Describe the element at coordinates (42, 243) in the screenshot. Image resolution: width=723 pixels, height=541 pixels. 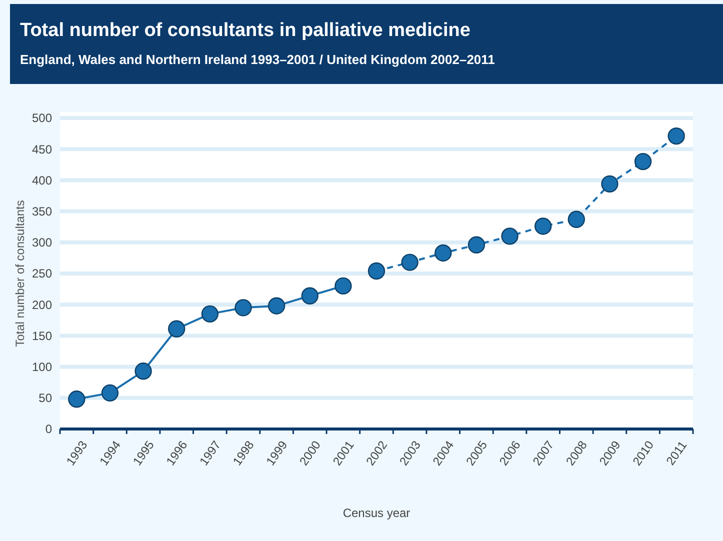
I see `y-tick-label: 300` at that location.